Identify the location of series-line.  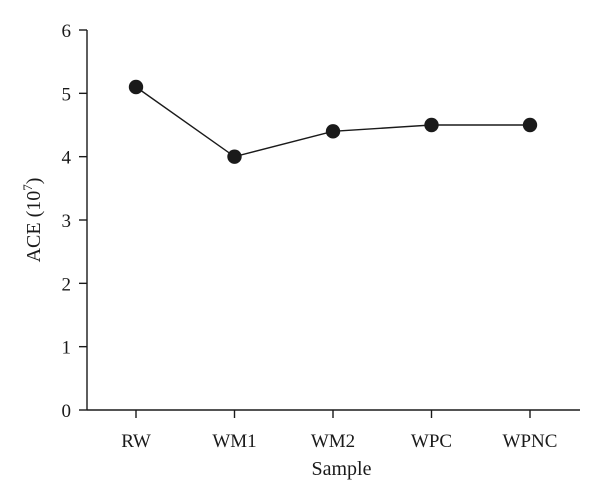
(332, 122).